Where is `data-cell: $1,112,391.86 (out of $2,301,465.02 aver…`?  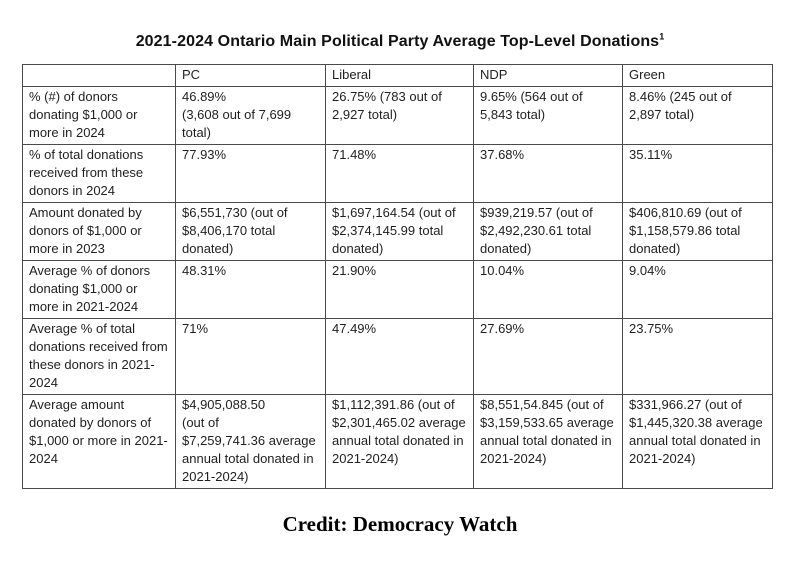
data-cell: $1,112,391.86 (out of $2,301,465.02 aver… is located at coordinates (399, 441).